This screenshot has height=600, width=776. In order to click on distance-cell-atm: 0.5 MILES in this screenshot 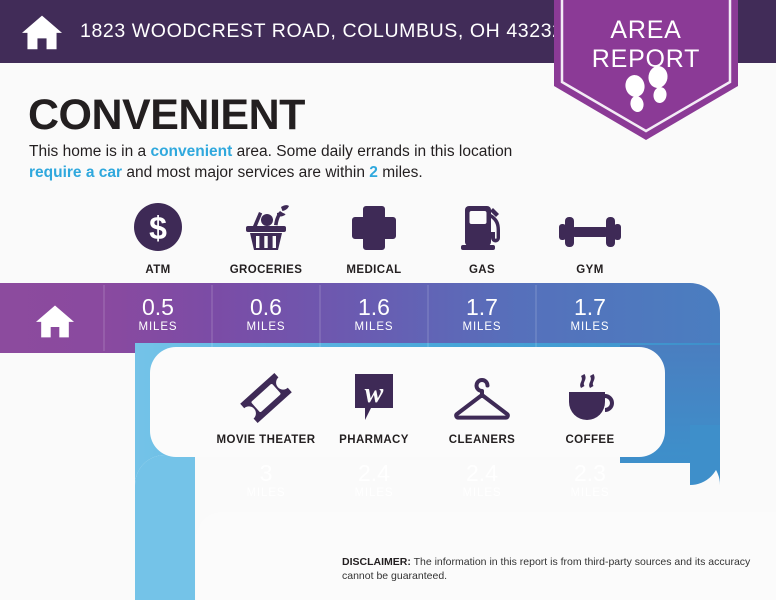, I will do `click(158, 314)`.